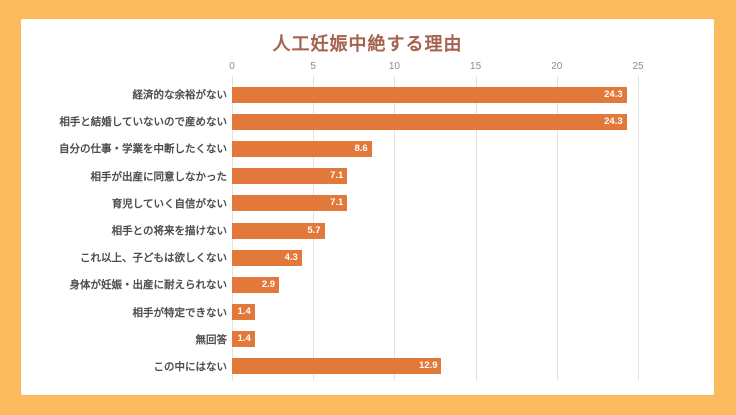 Image resolution: width=736 pixels, height=415 pixels. What do you see at coordinates (232, 66) in the screenshot?
I see `x-axis-tick-label: 0` at bounding box center [232, 66].